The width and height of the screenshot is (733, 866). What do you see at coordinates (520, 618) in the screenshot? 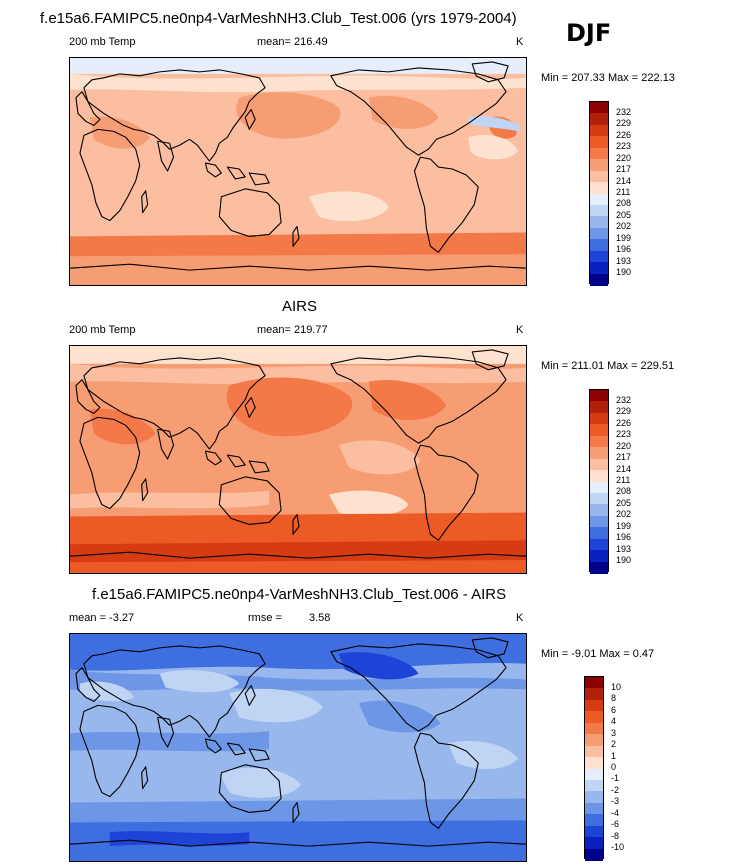
I see `panel3-units: K` at bounding box center [520, 618].